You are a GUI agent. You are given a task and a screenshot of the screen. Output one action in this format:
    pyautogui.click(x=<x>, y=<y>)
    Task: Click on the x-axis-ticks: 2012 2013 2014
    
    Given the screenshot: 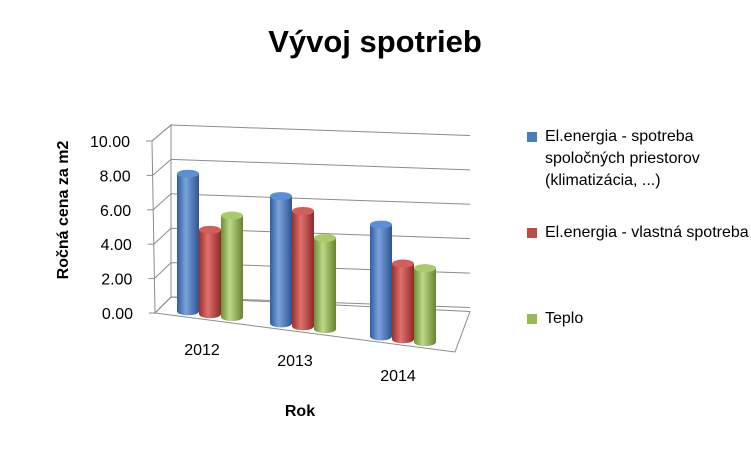 What is the action you would take?
    pyautogui.click(x=300, y=363)
    